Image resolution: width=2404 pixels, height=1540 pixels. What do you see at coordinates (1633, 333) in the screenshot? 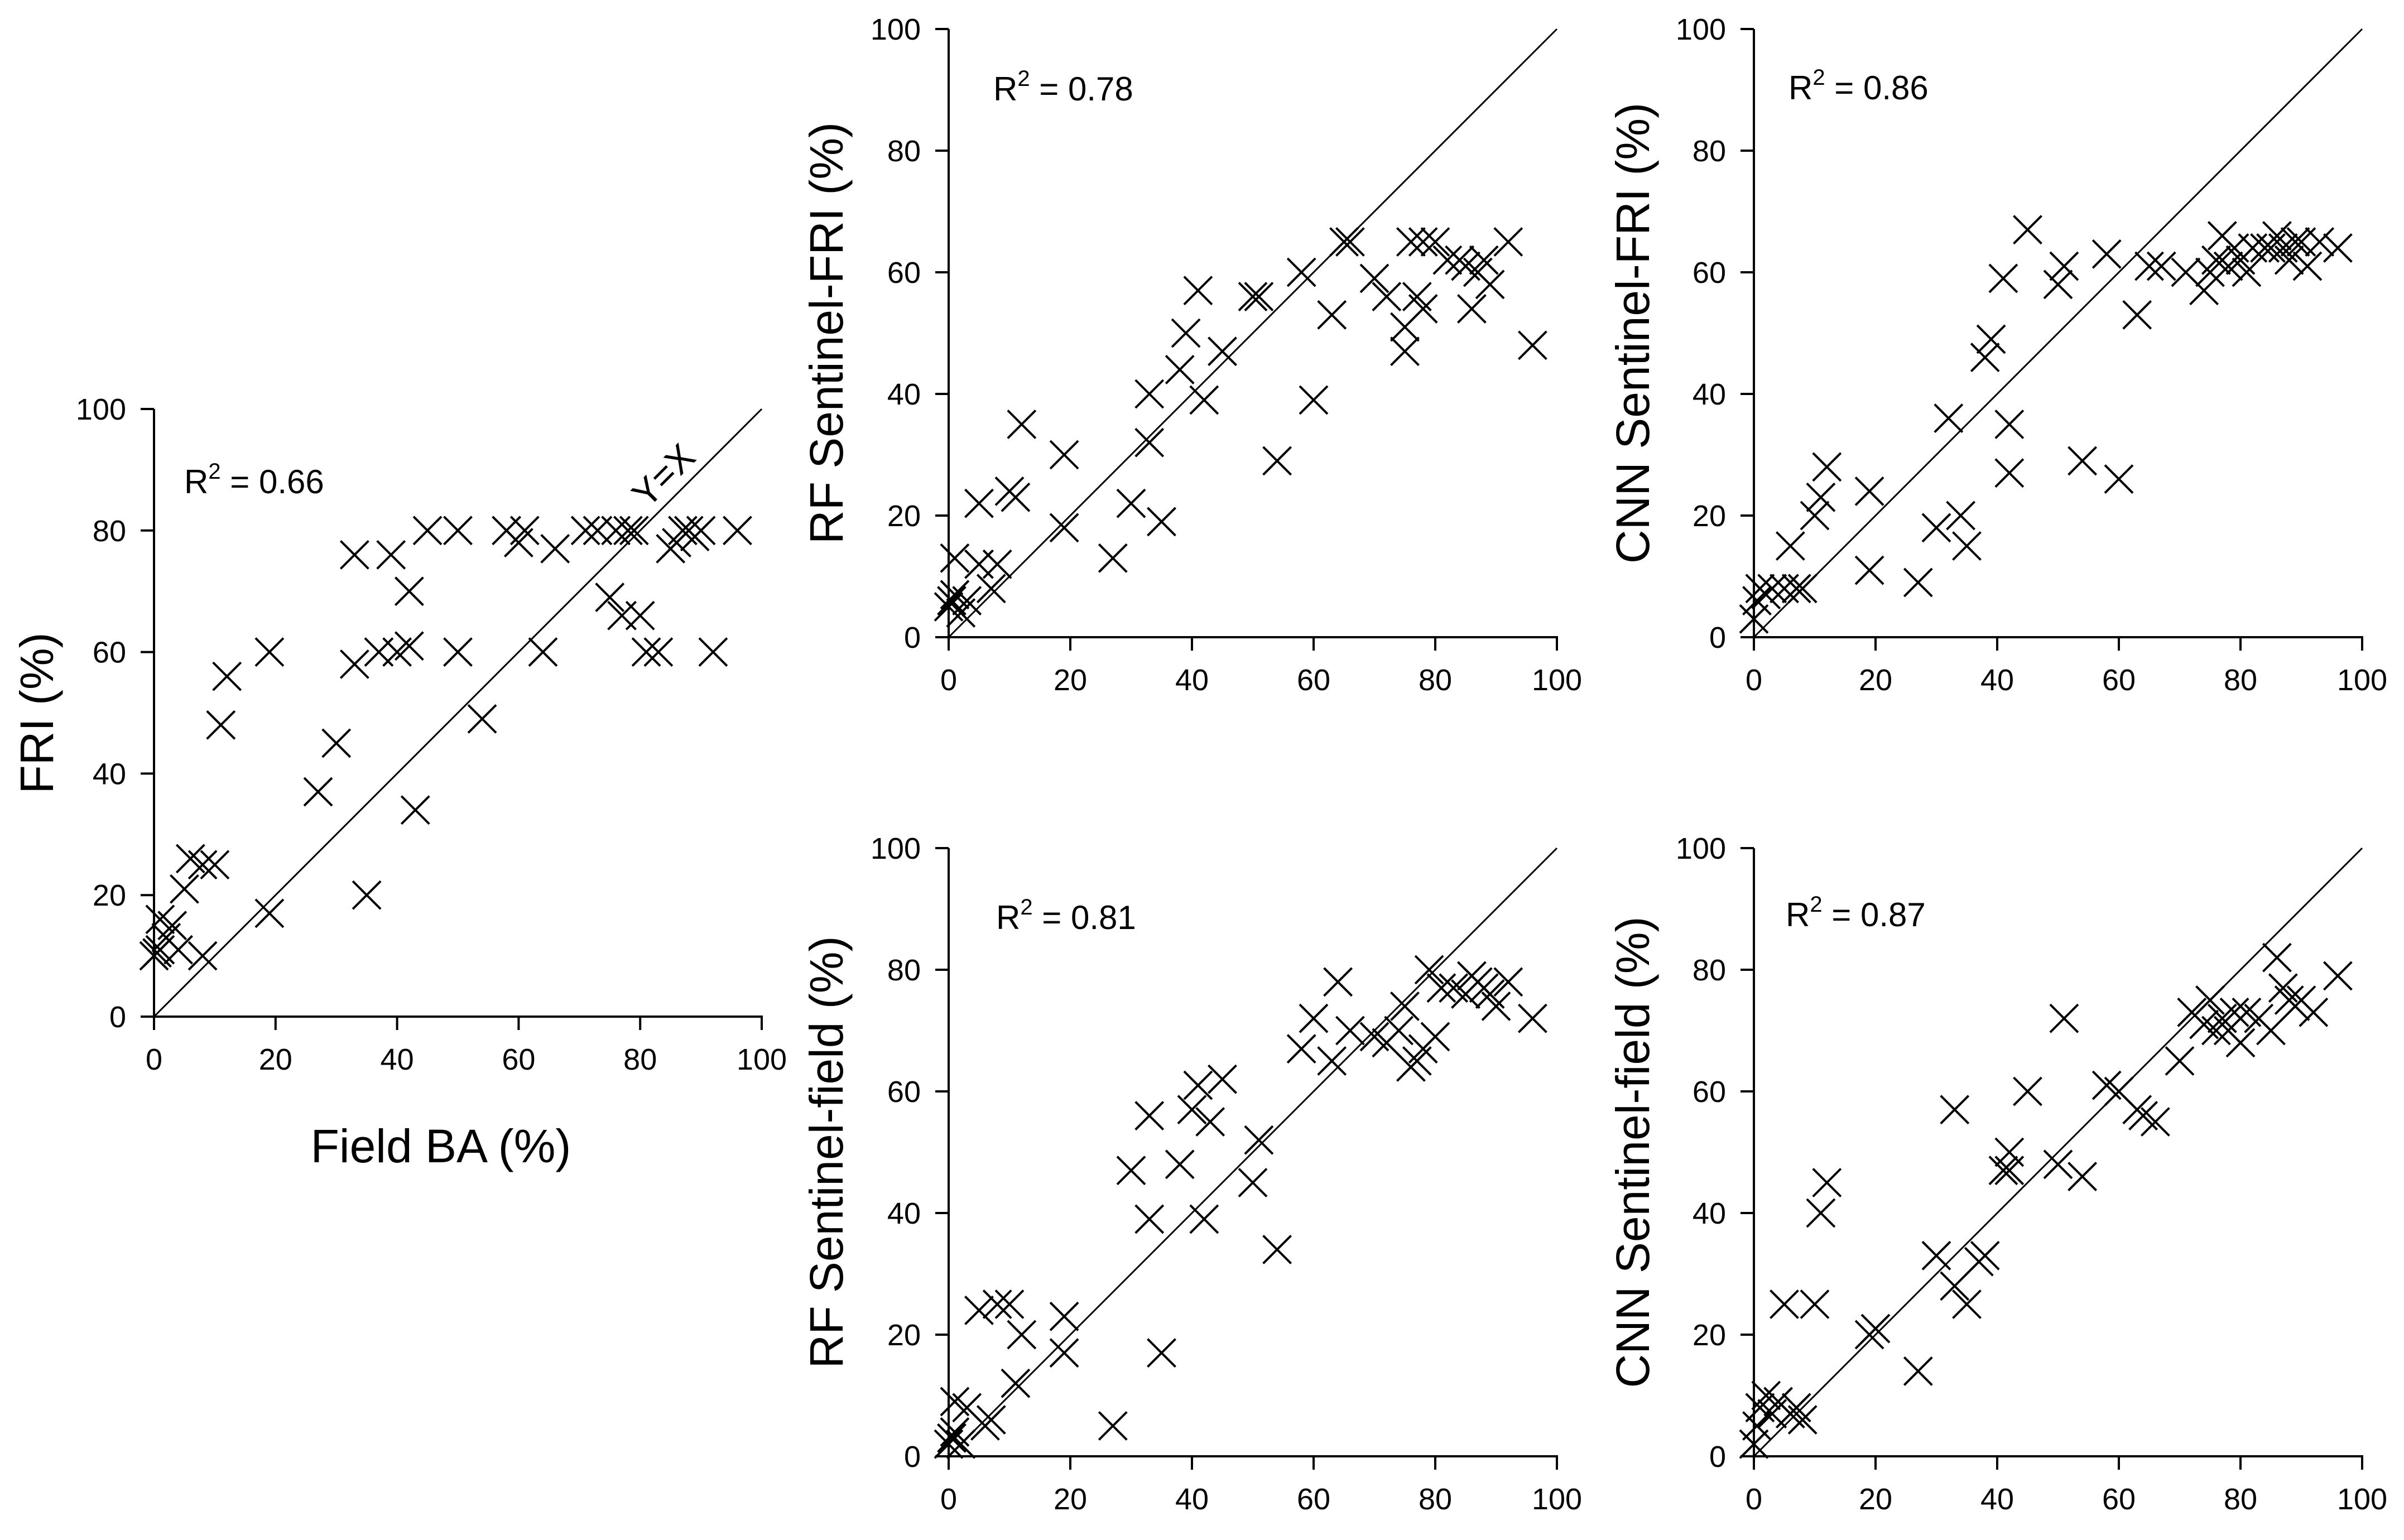
I see `y-axis-title: CNN Sentinel-FRI (%)` at bounding box center [1633, 333].